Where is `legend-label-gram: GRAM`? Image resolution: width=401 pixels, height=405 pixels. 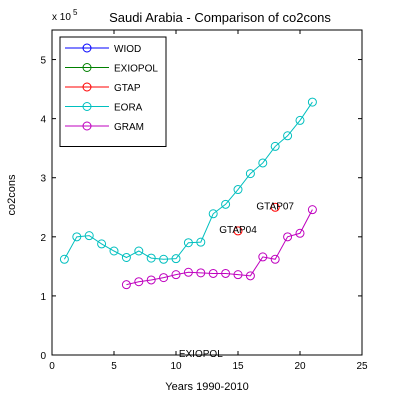
legend-label-gram: GRAM is located at coordinates (129, 127).